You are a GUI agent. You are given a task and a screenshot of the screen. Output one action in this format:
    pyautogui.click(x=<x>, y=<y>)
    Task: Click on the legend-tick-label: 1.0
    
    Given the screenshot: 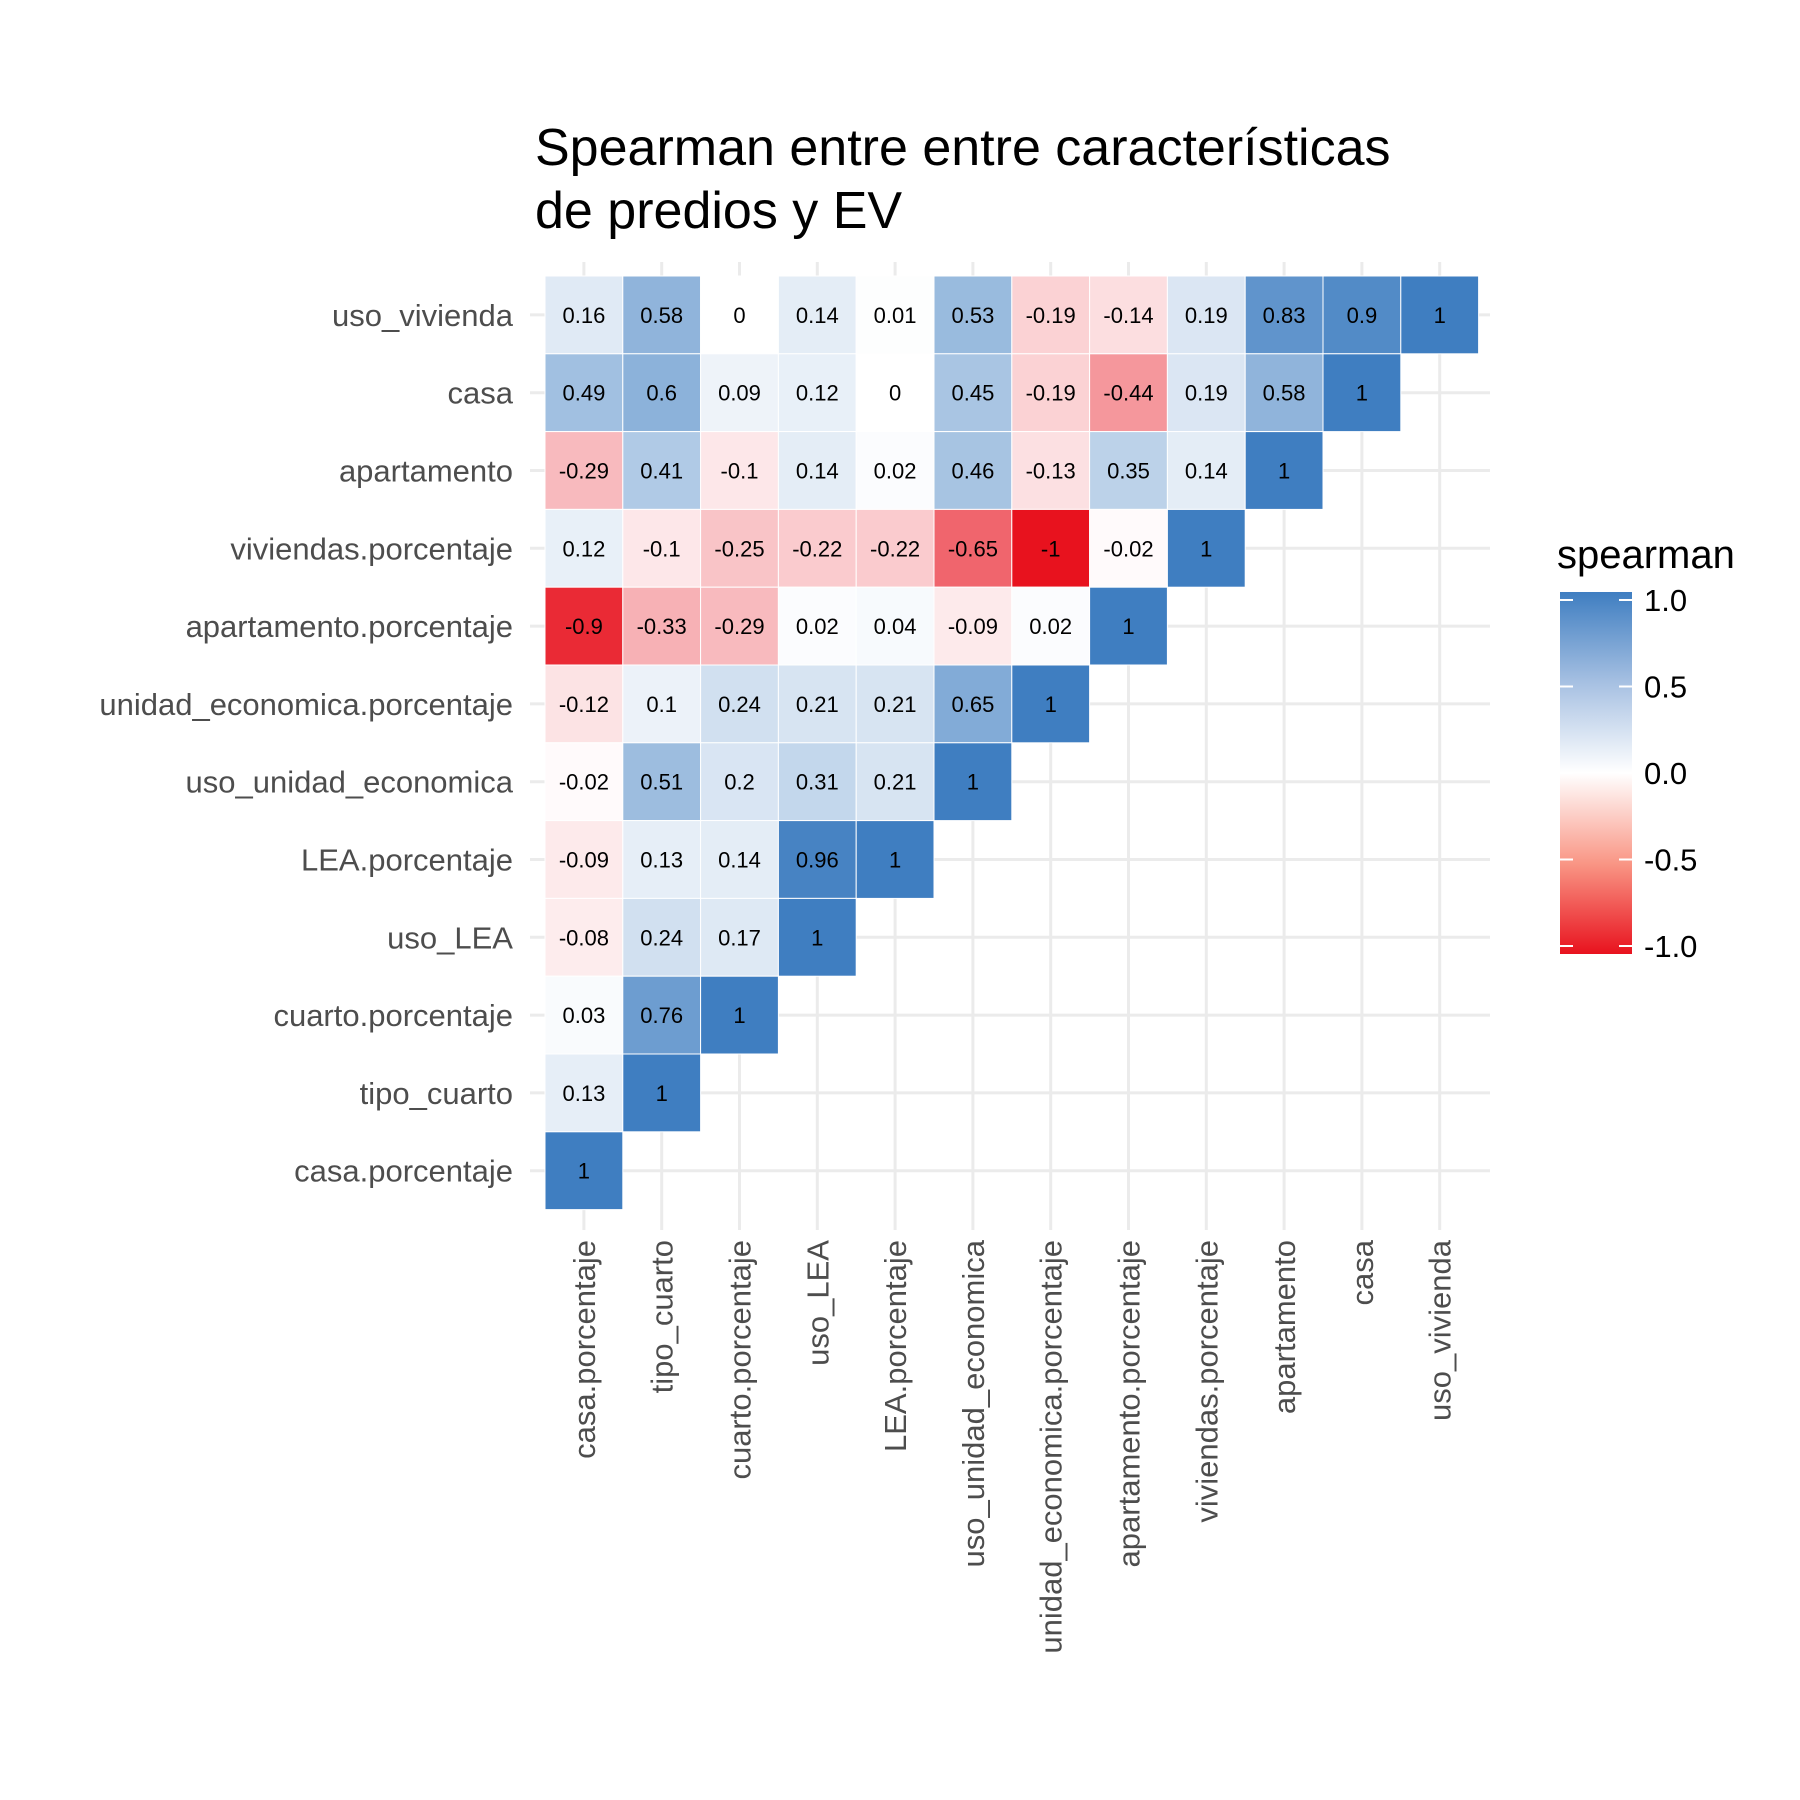 What is the action you would take?
    pyautogui.click(x=1665, y=600)
    